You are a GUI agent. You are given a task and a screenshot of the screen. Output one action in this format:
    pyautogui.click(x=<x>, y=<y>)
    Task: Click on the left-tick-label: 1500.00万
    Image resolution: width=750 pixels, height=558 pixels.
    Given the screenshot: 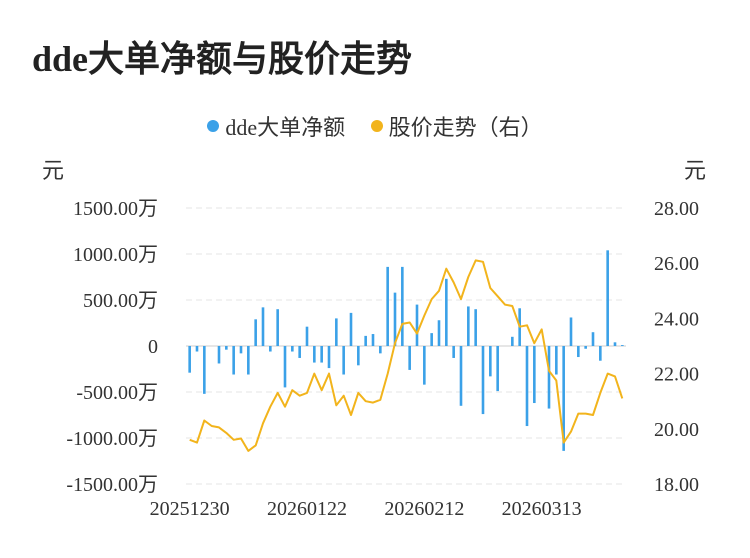 What is the action you would take?
    pyautogui.click(x=115, y=209)
    